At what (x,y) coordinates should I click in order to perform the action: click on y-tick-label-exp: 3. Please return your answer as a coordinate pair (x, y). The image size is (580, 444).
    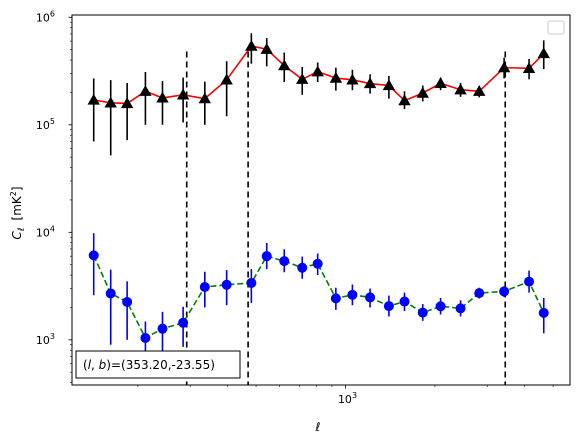
    Looking at the image, I should click on (52, 336).